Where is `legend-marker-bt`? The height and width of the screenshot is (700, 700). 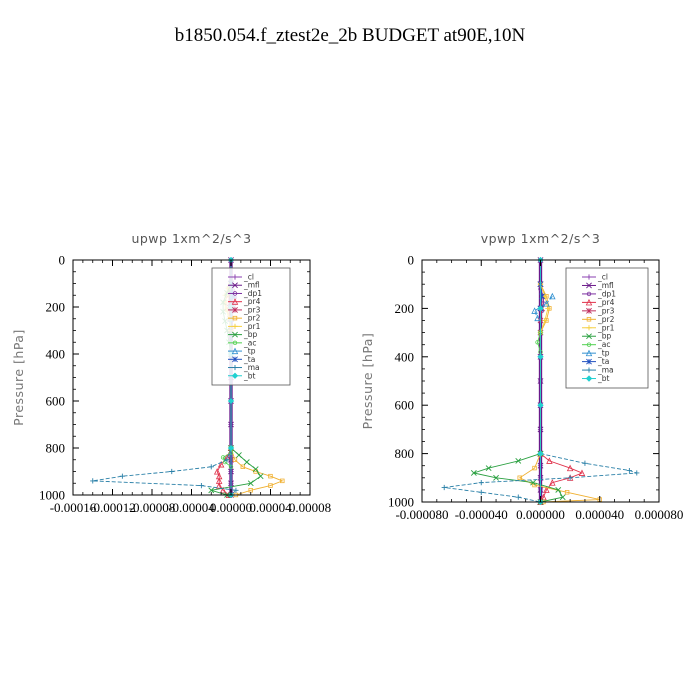
legend-marker-bt is located at coordinates (589, 378).